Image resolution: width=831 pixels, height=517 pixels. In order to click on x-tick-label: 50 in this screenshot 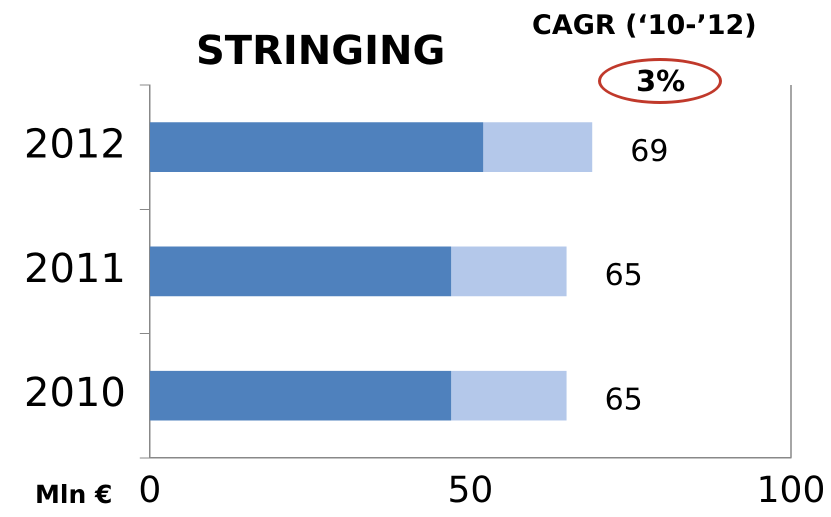, I will do `click(470, 490)`.